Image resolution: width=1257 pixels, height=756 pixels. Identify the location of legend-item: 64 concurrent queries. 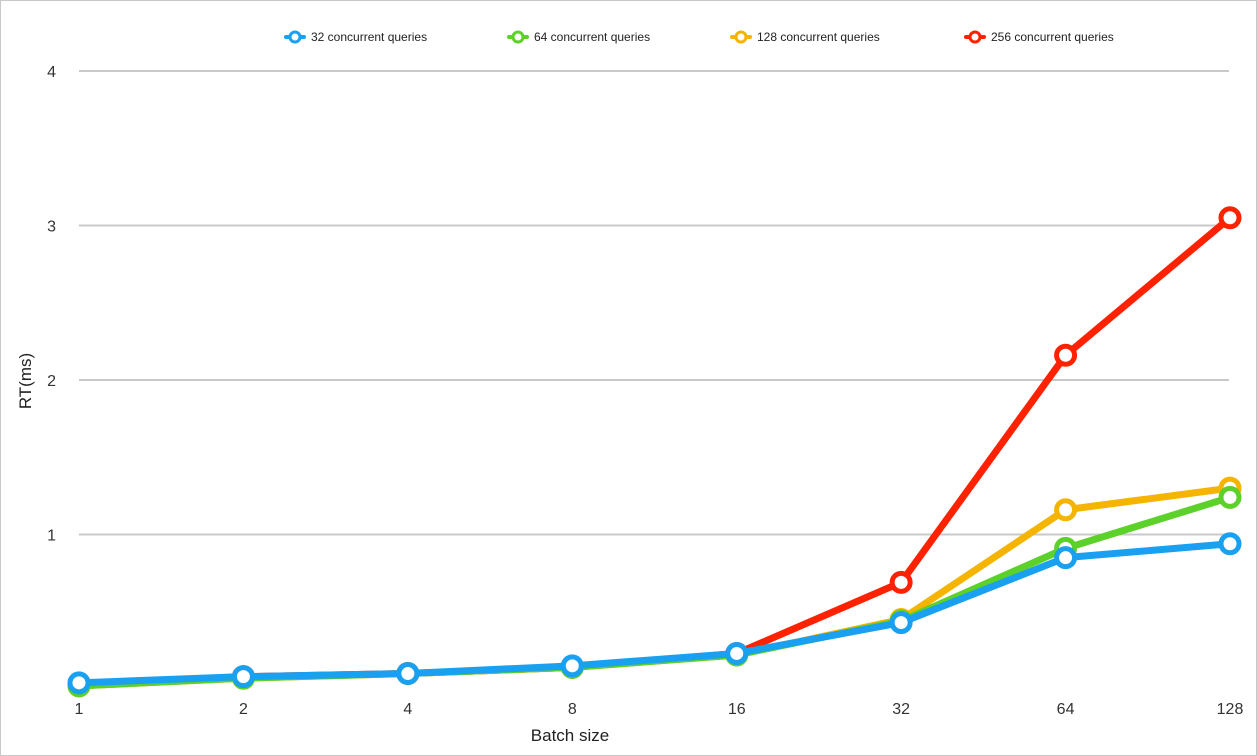
(578, 37).